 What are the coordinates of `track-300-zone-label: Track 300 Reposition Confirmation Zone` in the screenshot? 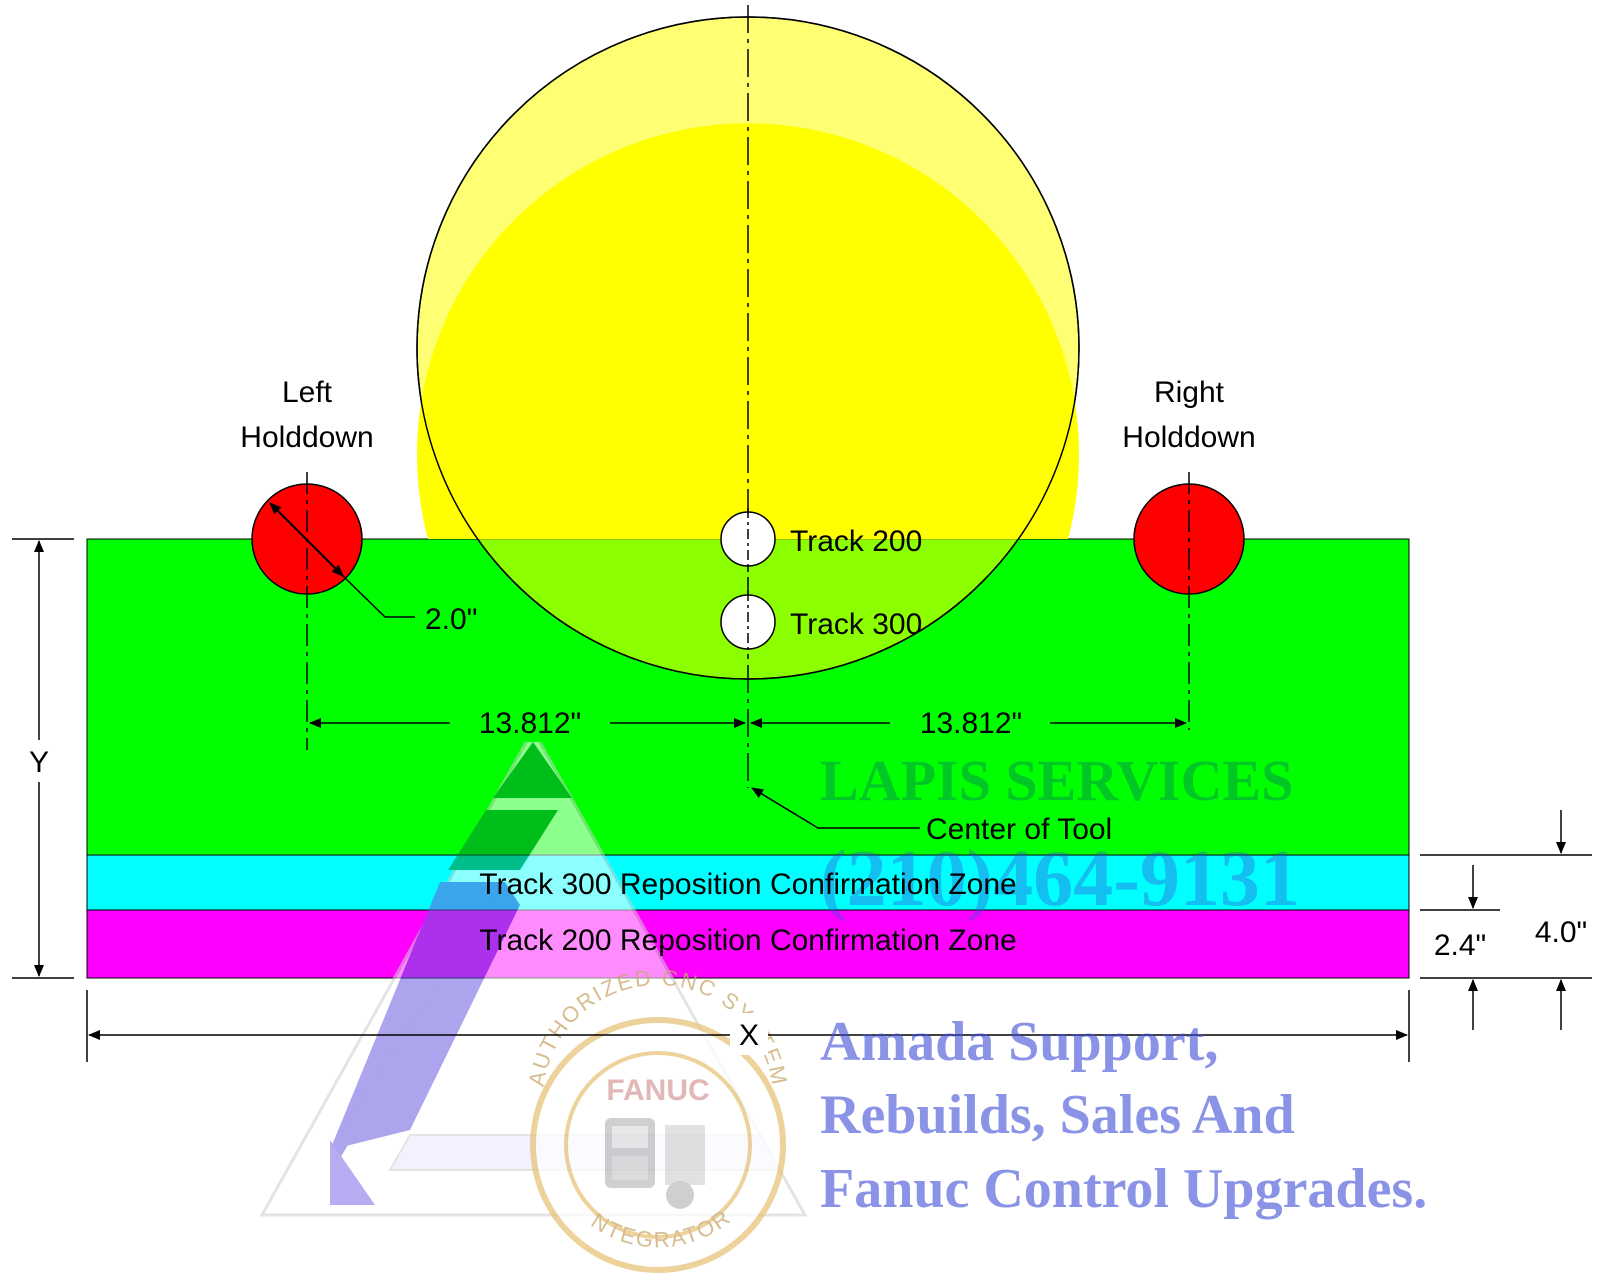 It's located at (747, 884).